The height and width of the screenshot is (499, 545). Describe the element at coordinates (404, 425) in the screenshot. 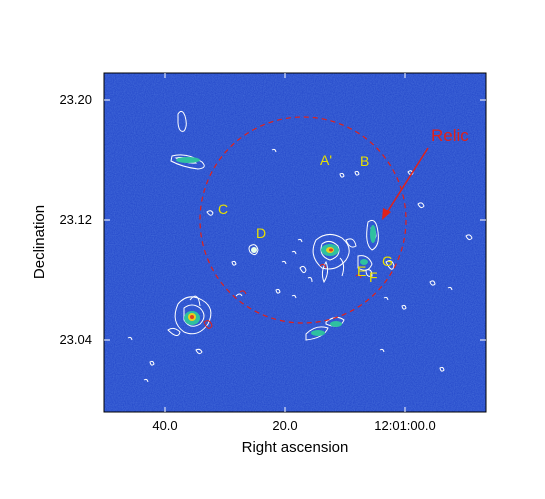

I see `x-tick-label: 12:01:00.0` at that location.